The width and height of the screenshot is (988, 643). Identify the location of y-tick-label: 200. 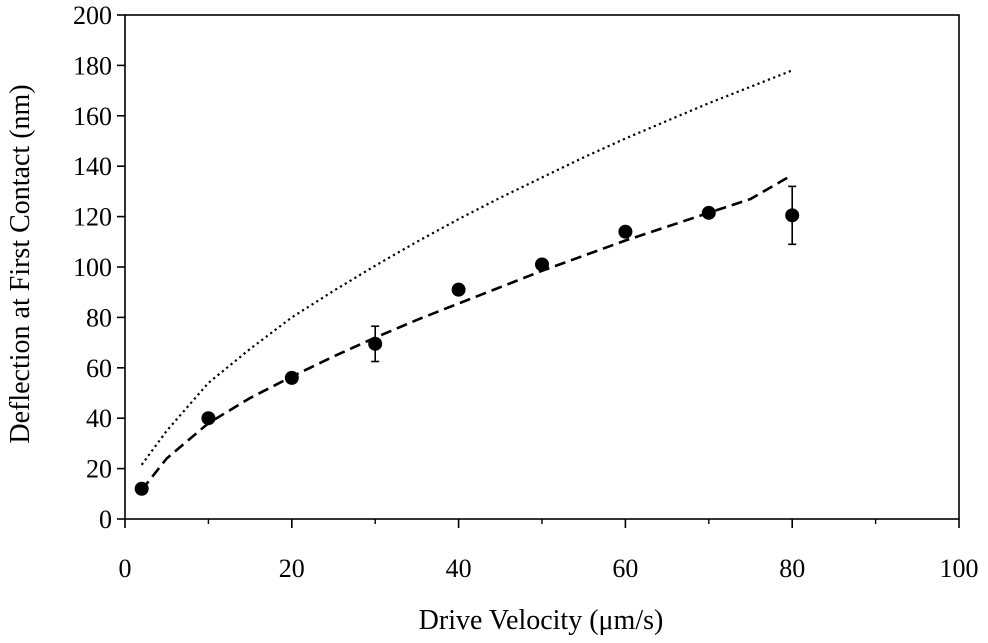
(92, 15).